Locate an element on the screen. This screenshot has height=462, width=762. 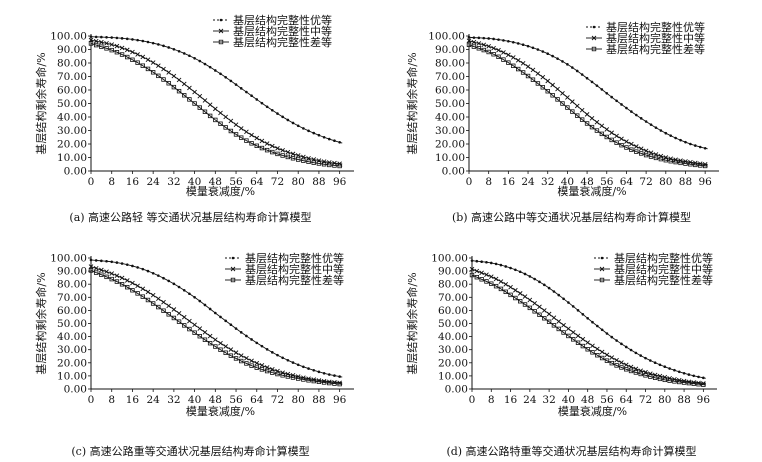
y-tick-label: 80.00 is located at coordinates (453, 285).